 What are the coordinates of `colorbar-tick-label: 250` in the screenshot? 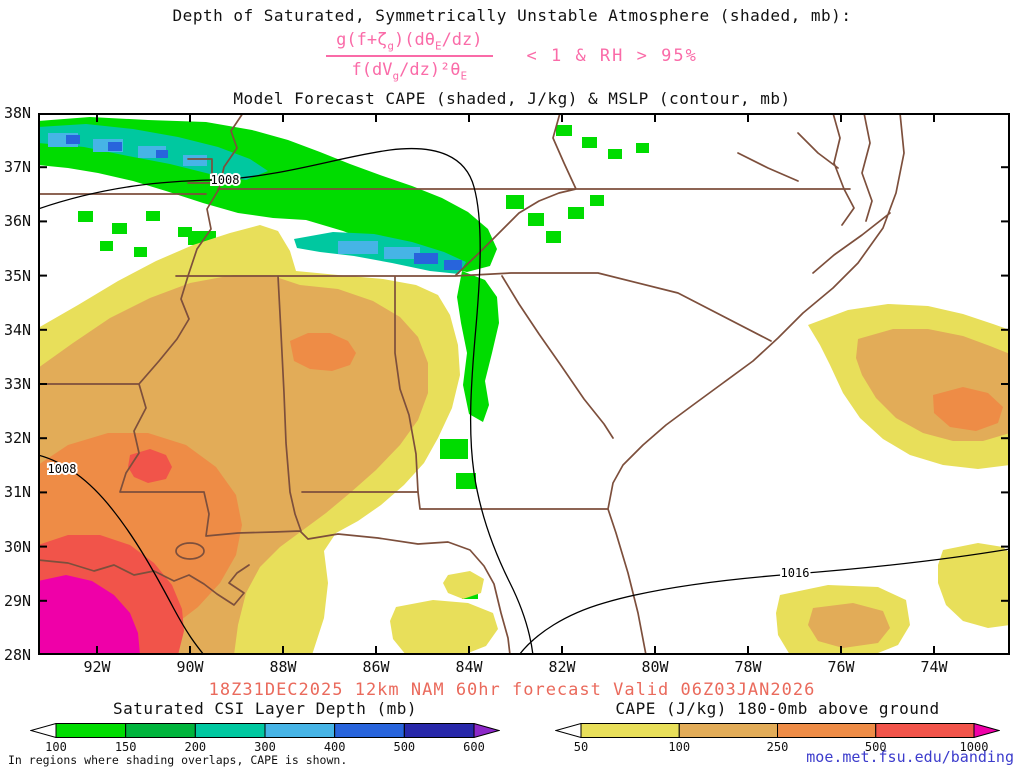 It's located at (777, 747).